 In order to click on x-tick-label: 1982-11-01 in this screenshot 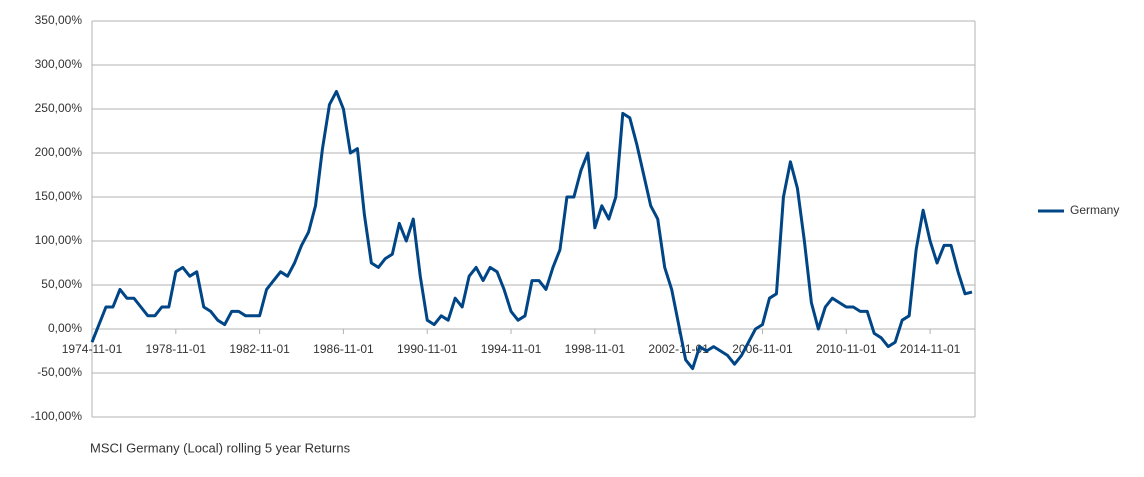, I will do `click(259, 349)`.